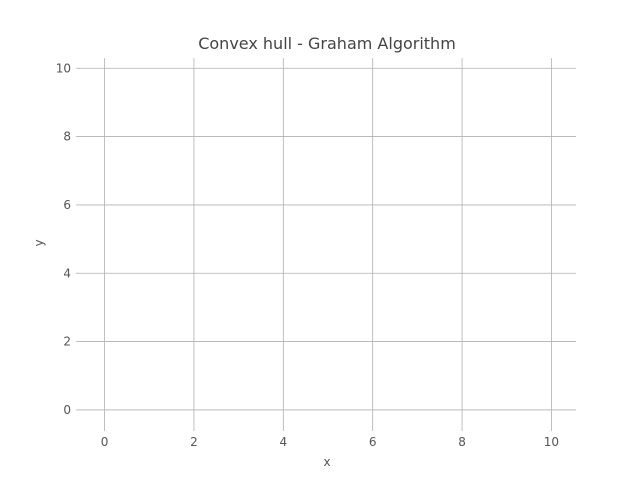  I want to click on y-tick-label-5: 10, so click(63, 68).